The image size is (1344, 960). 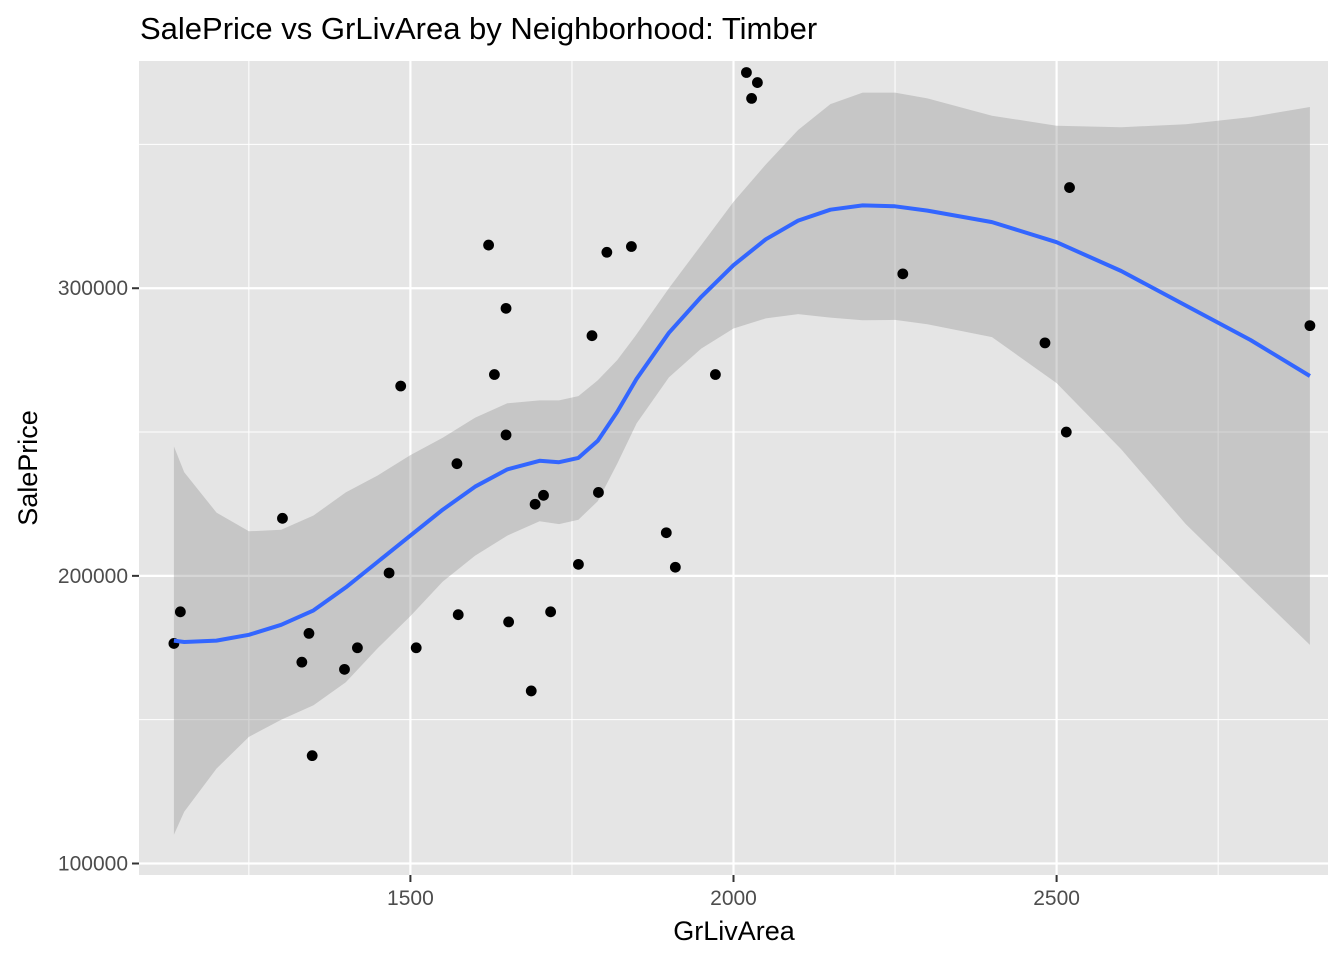 What do you see at coordinates (93, 863) in the screenshot?
I see `y-tick-label: 100000` at bounding box center [93, 863].